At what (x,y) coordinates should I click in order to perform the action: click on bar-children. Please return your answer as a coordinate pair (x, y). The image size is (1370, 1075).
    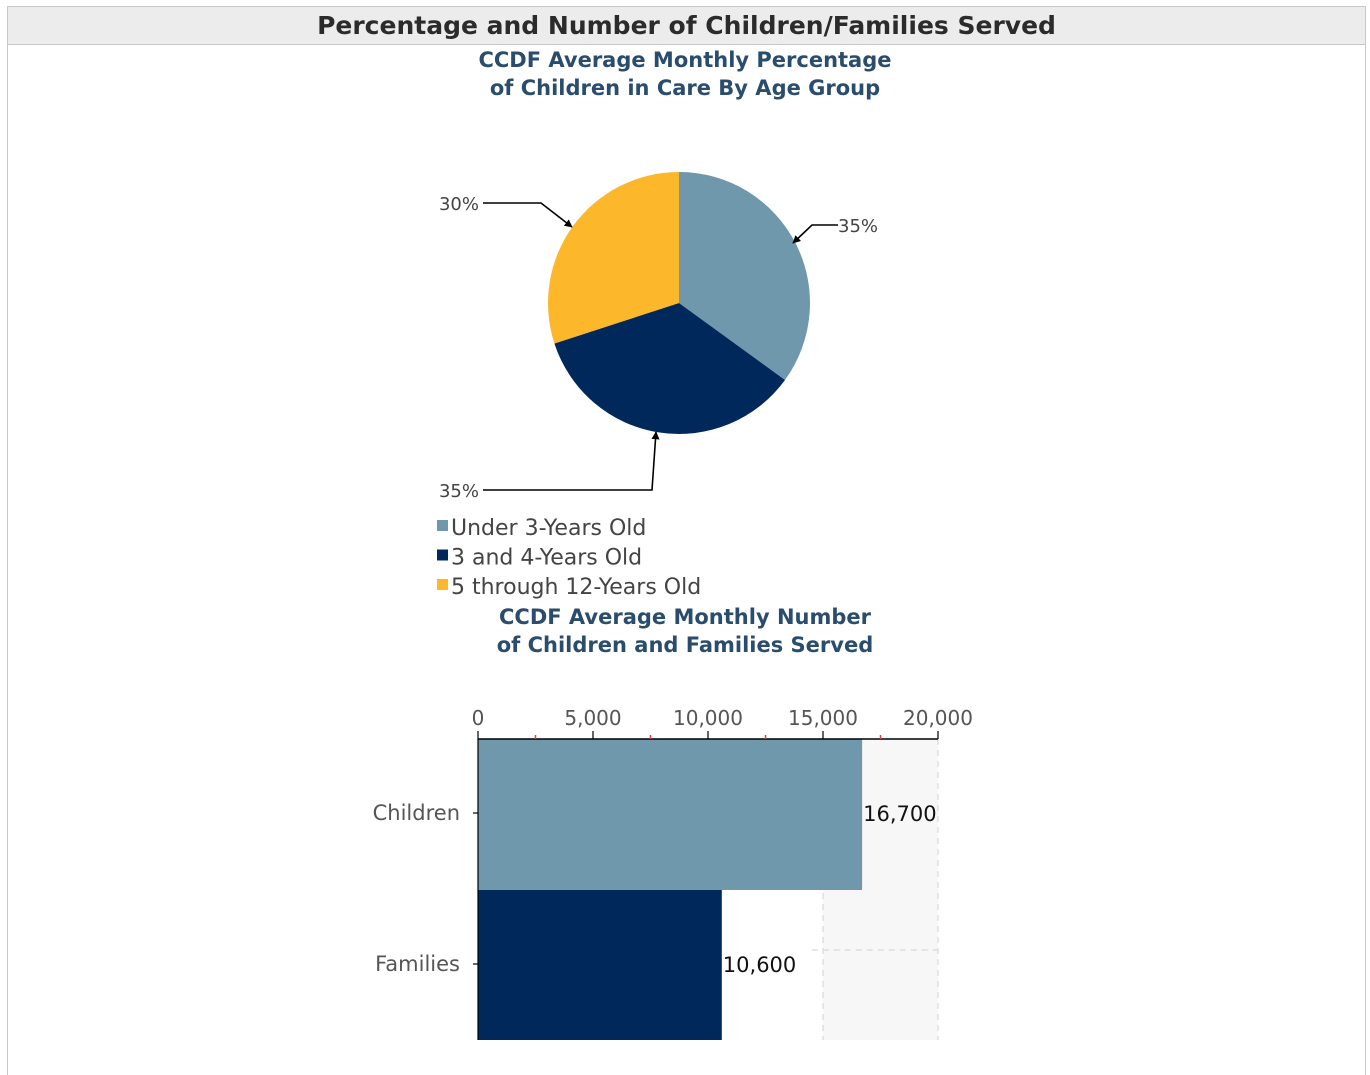
    Looking at the image, I should click on (670, 814).